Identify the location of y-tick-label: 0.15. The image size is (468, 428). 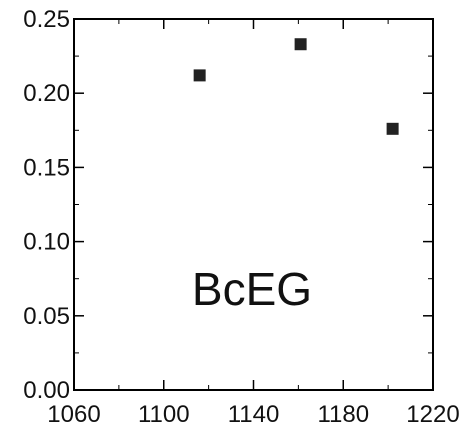
(46, 167).